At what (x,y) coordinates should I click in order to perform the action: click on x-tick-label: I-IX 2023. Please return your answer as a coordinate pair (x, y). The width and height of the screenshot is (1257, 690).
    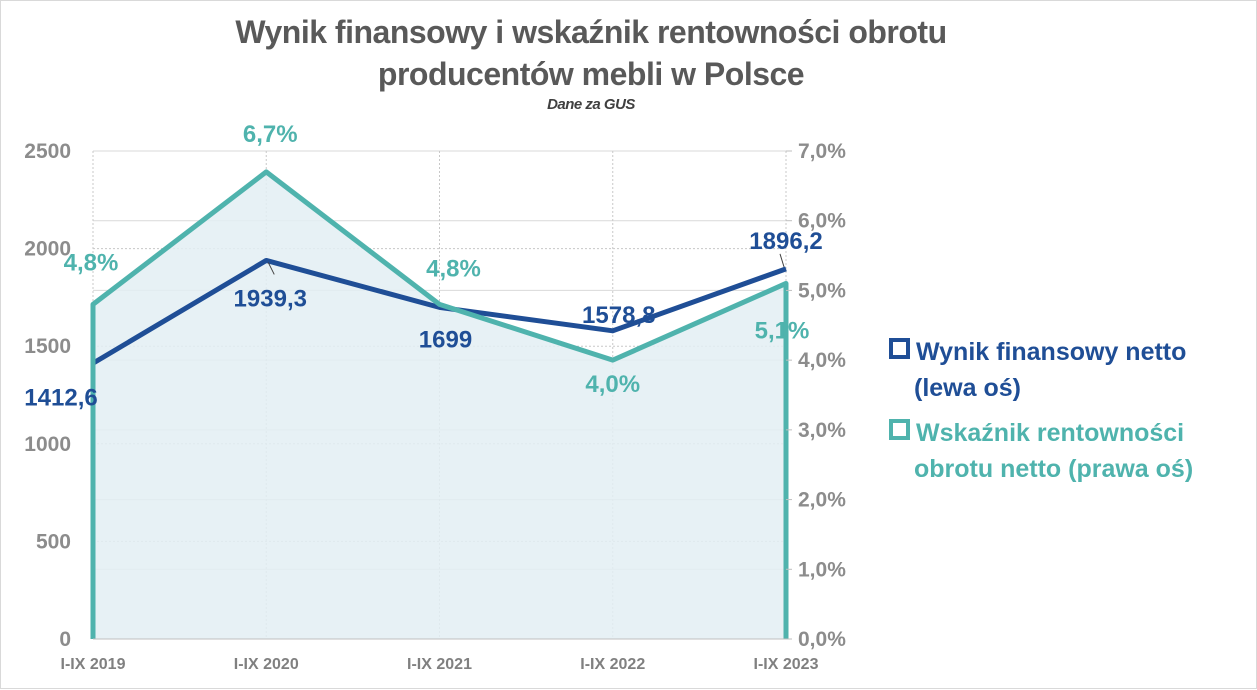
    Looking at the image, I should click on (786, 664).